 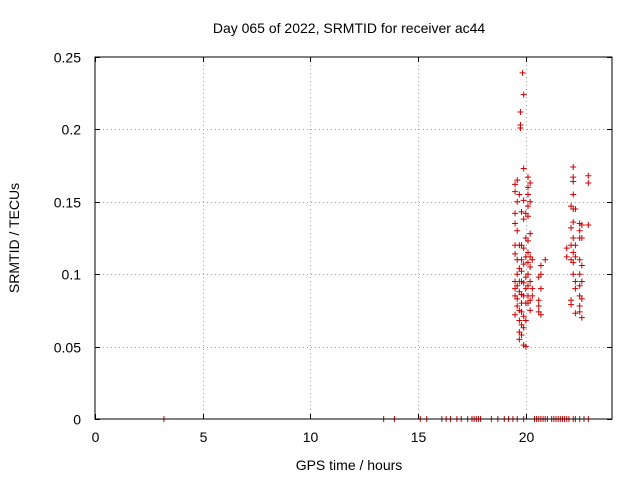 What do you see at coordinates (72, 130) in the screenshot?
I see `y-tick-label: 0.2` at bounding box center [72, 130].